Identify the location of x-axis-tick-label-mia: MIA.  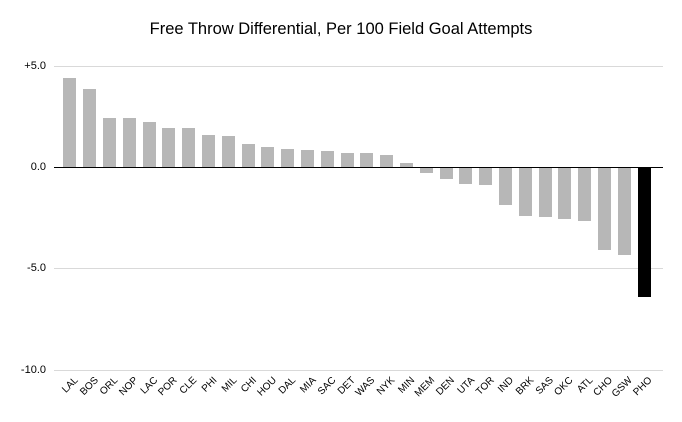
(308, 385).